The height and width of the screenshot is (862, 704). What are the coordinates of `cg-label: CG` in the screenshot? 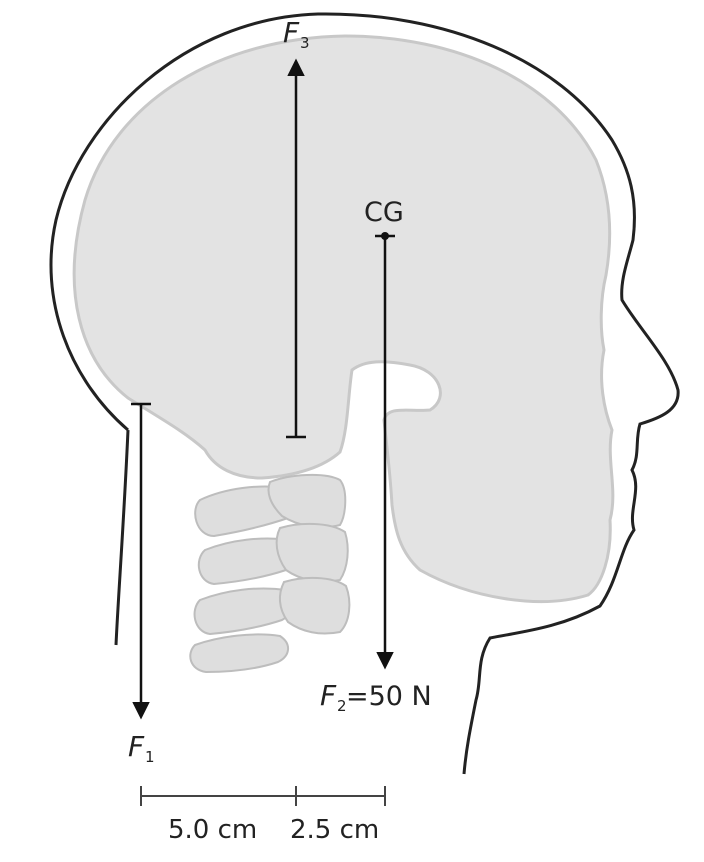 It's located at (384, 212).